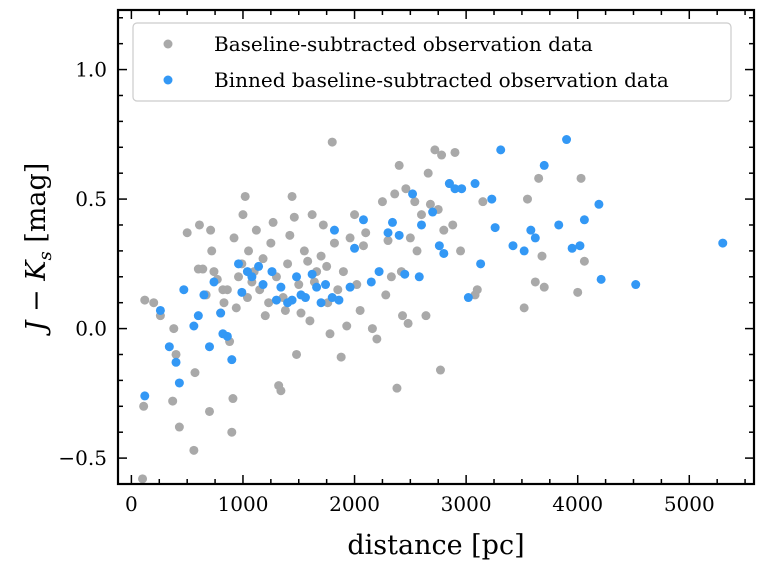 This screenshot has height=571, width=763. What do you see at coordinates (689, 504) in the screenshot?
I see `x-tick-label: 5000` at bounding box center [689, 504].